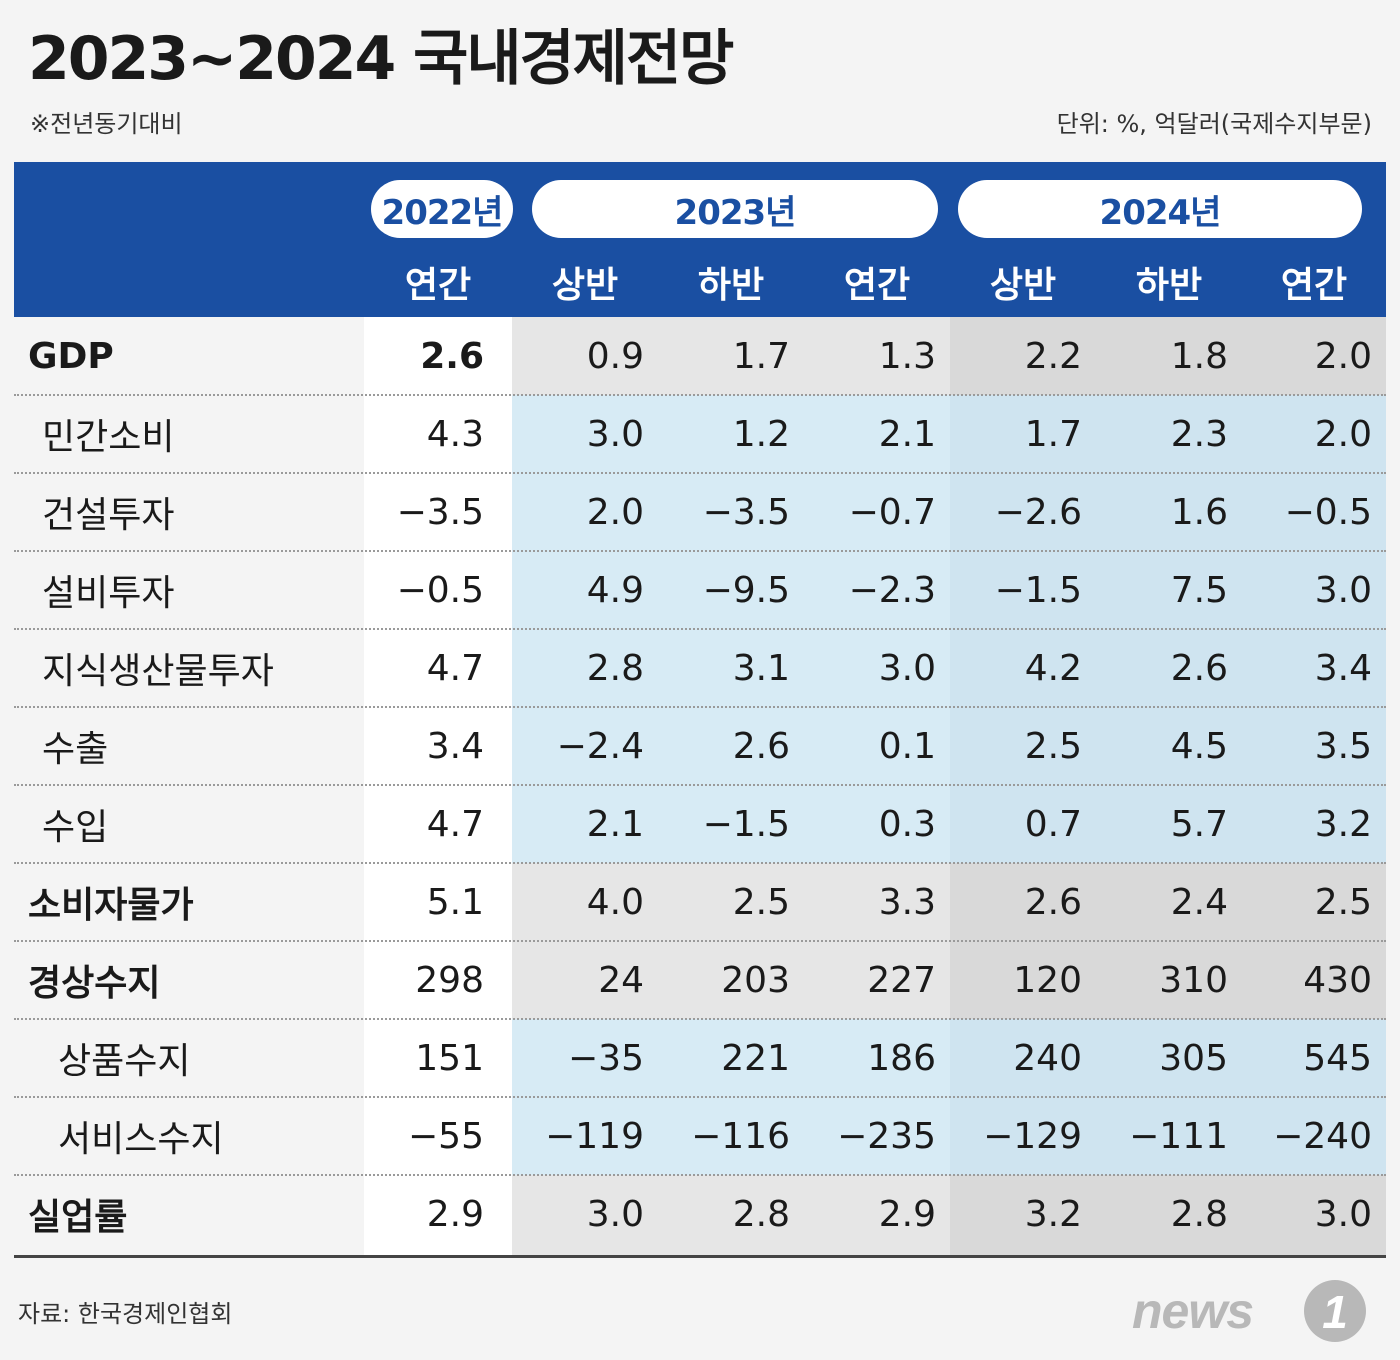 This screenshot has height=1360, width=1400. What do you see at coordinates (700, 902) in the screenshot?
I see `table-row: 소비자물가 5.1 4.0 2.5 3.3 2.6 2.4 2.5` at bounding box center [700, 902].